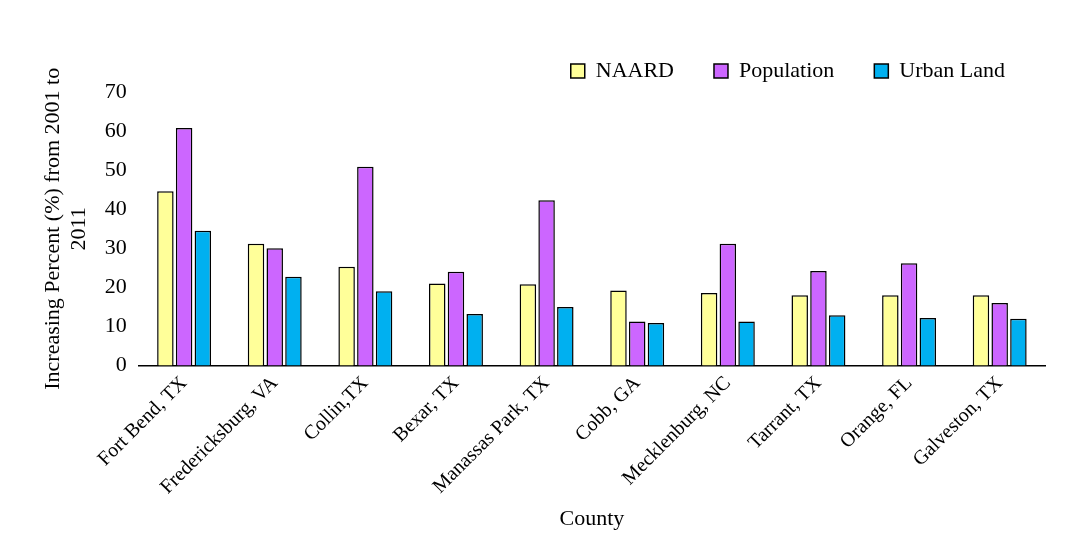 This screenshot has width=1065, height=534. What do you see at coordinates (115, 247) in the screenshot?
I see `y-tick-label: 30` at bounding box center [115, 247].